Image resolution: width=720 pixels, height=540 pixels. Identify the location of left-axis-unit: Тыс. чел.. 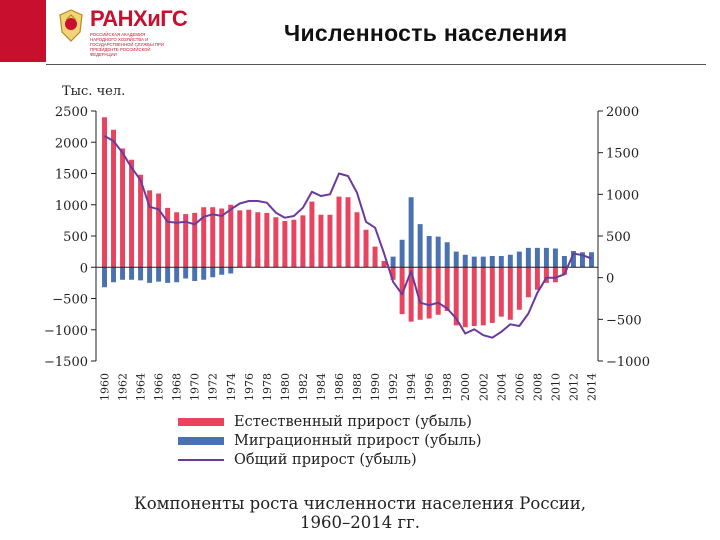
(93, 91).